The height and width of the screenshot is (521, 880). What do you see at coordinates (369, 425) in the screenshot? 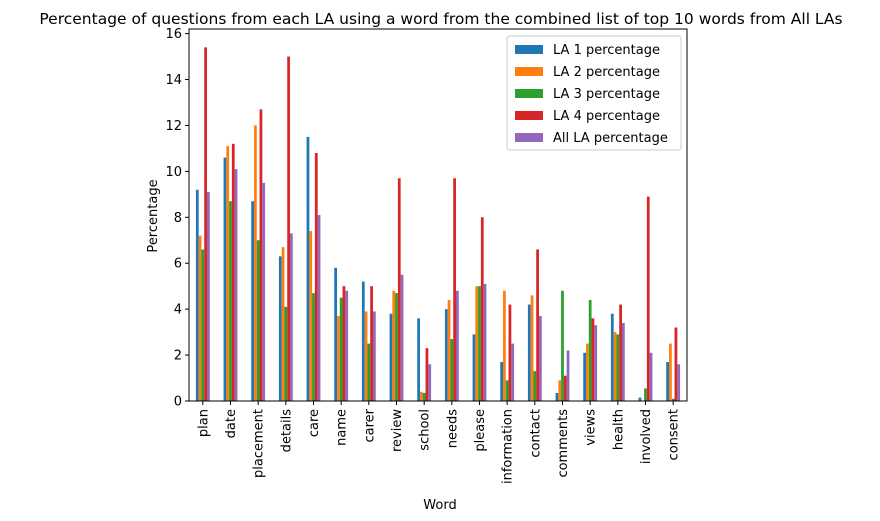
I see `x-tick-label: carer` at bounding box center [369, 425].